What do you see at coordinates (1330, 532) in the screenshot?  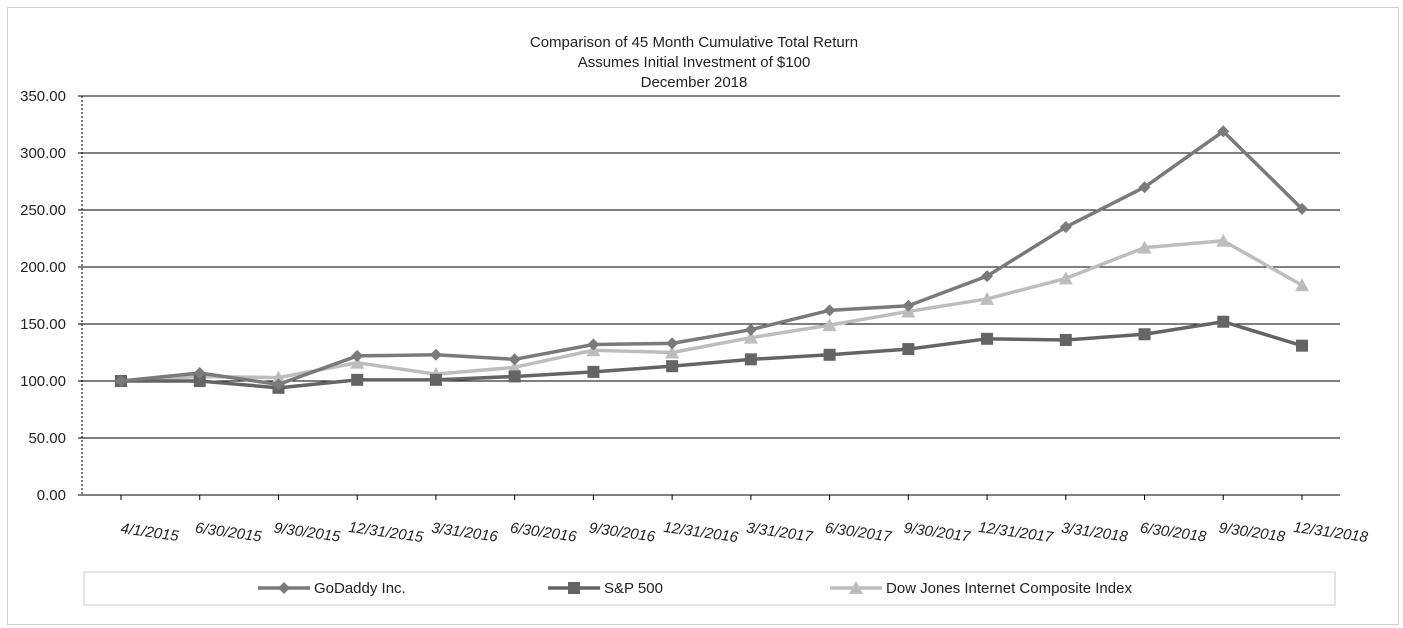 I see `x-tick-label: 12/31/2018` at bounding box center [1330, 532].